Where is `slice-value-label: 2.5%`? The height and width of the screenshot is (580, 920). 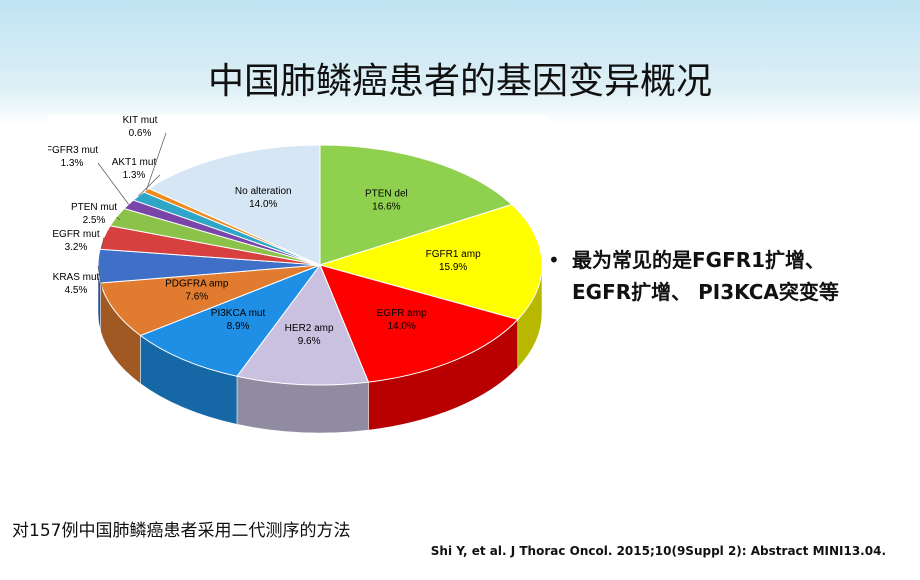
slice-value-label: 2.5% is located at coordinates (94, 220).